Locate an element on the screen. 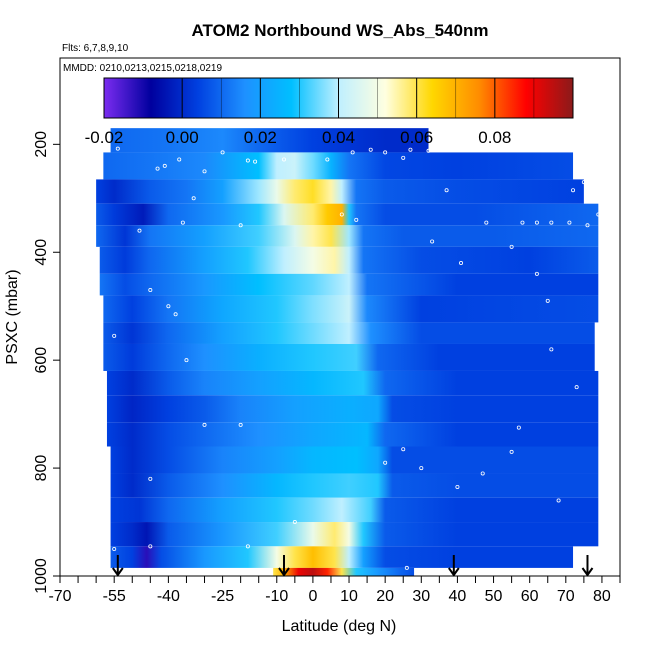 The image size is (650, 650). y-axis: 200 400 600 800 1000 is located at coordinates (46, 362).